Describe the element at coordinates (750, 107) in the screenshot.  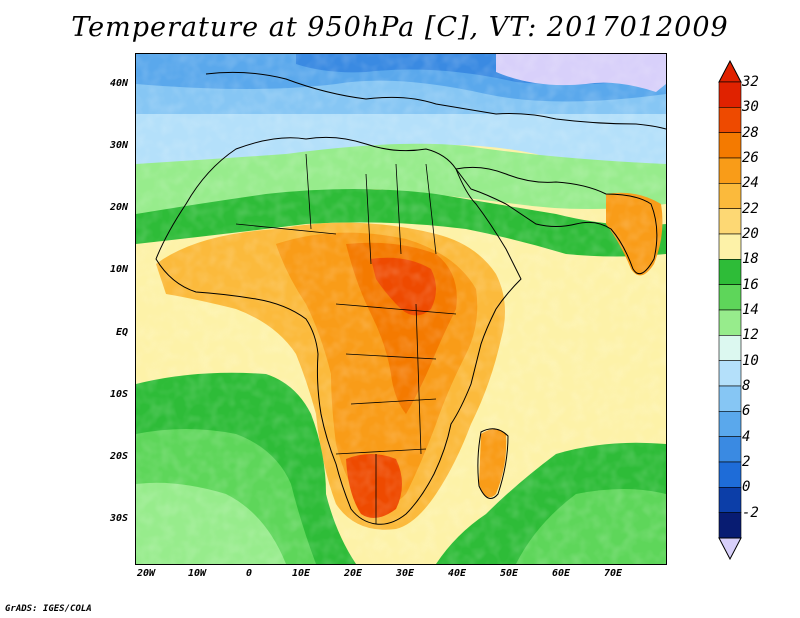
I see `colorbar-tick-label: 30` at that location.